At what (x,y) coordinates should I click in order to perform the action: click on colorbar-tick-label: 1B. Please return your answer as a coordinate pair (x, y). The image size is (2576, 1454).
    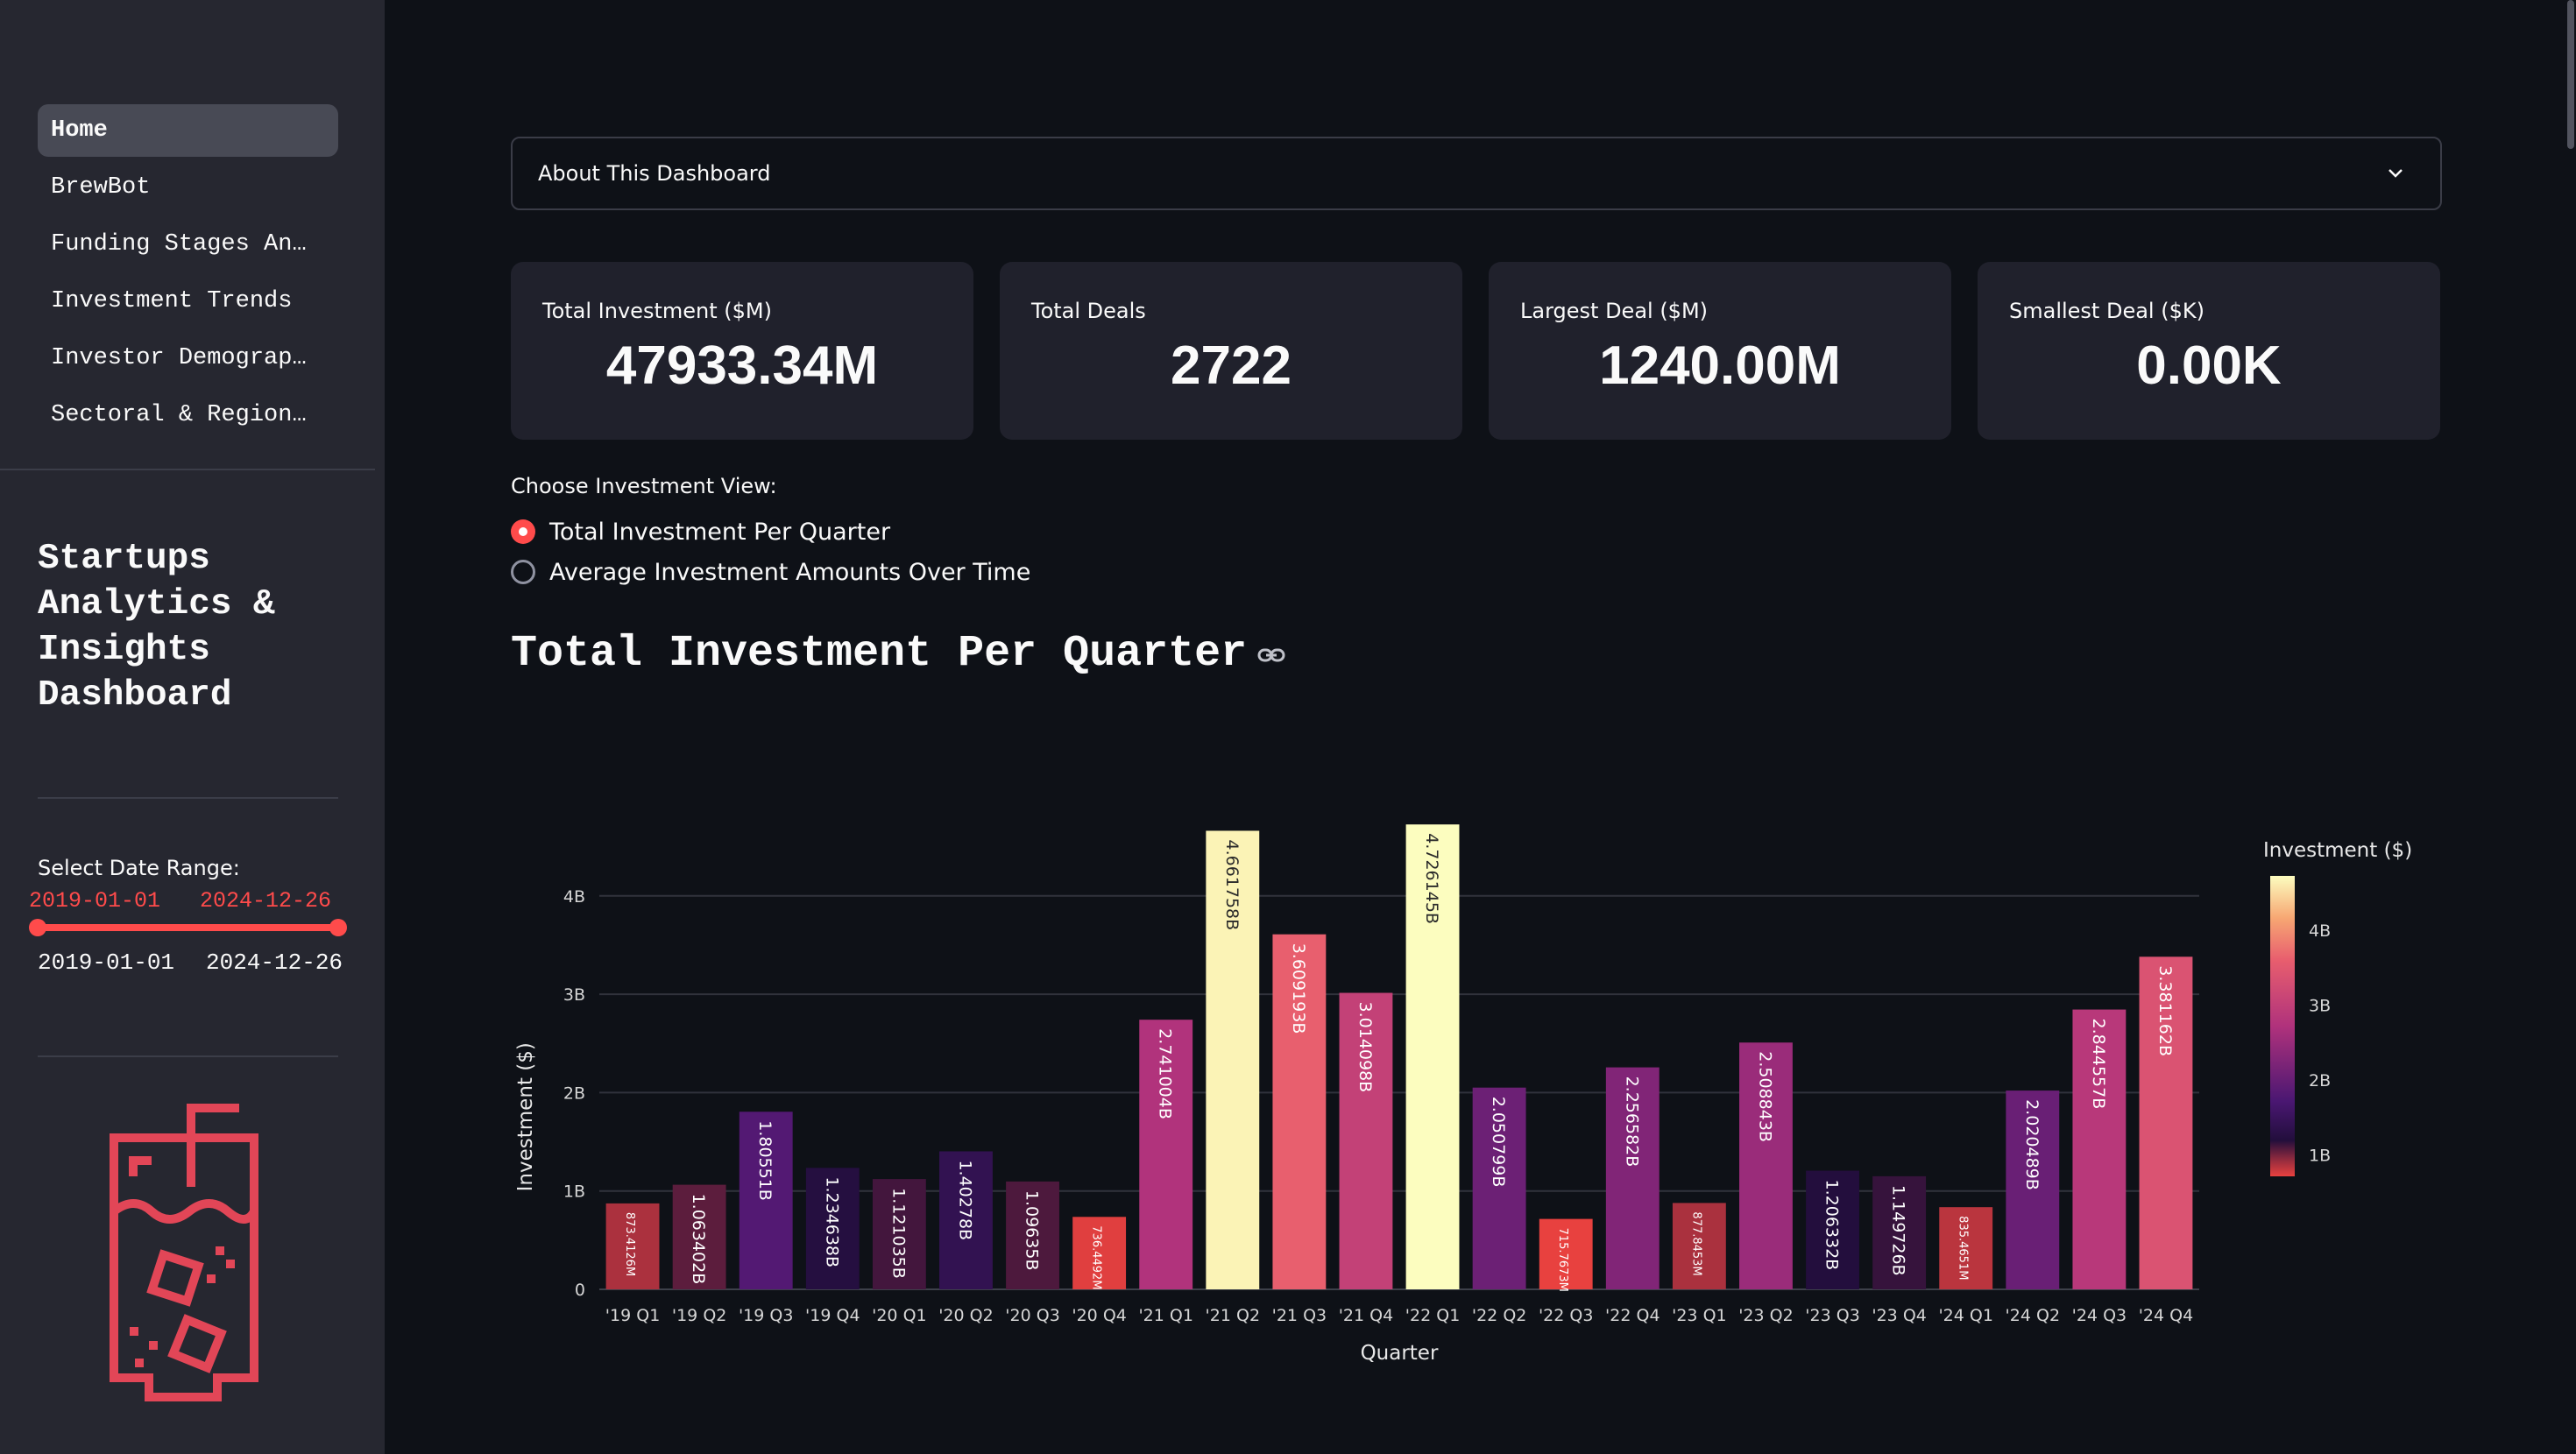
    Looking at the image, I should click on (2320, 1156).